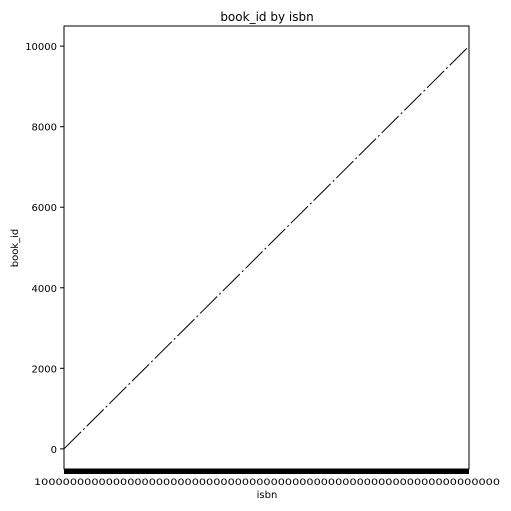  Describe the element at coordinates (44, 289) in the screenshot. I see `y-tick-label: 4000` at that location.